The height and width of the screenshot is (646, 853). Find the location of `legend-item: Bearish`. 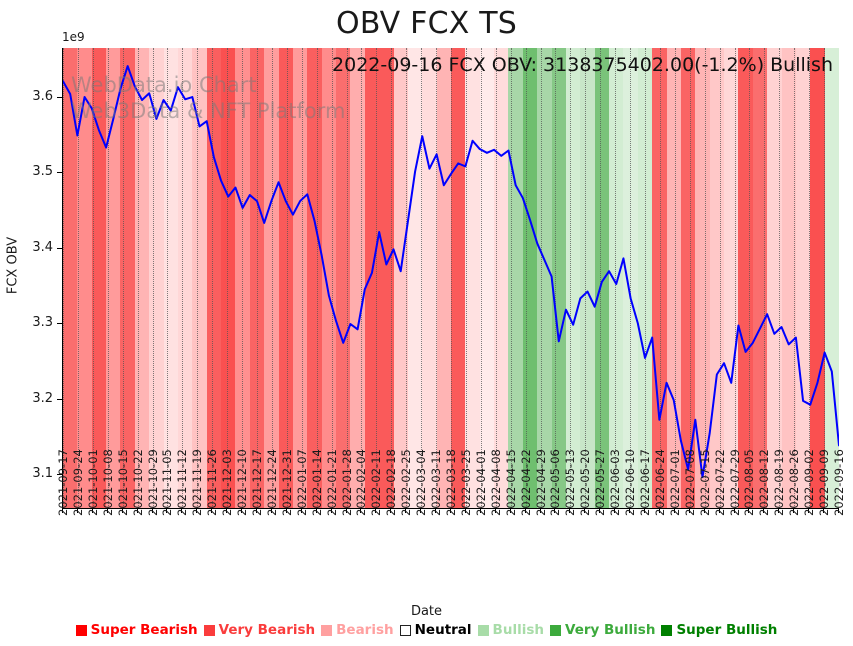

legend-item: Bearish is located at coordinates (357, 630).